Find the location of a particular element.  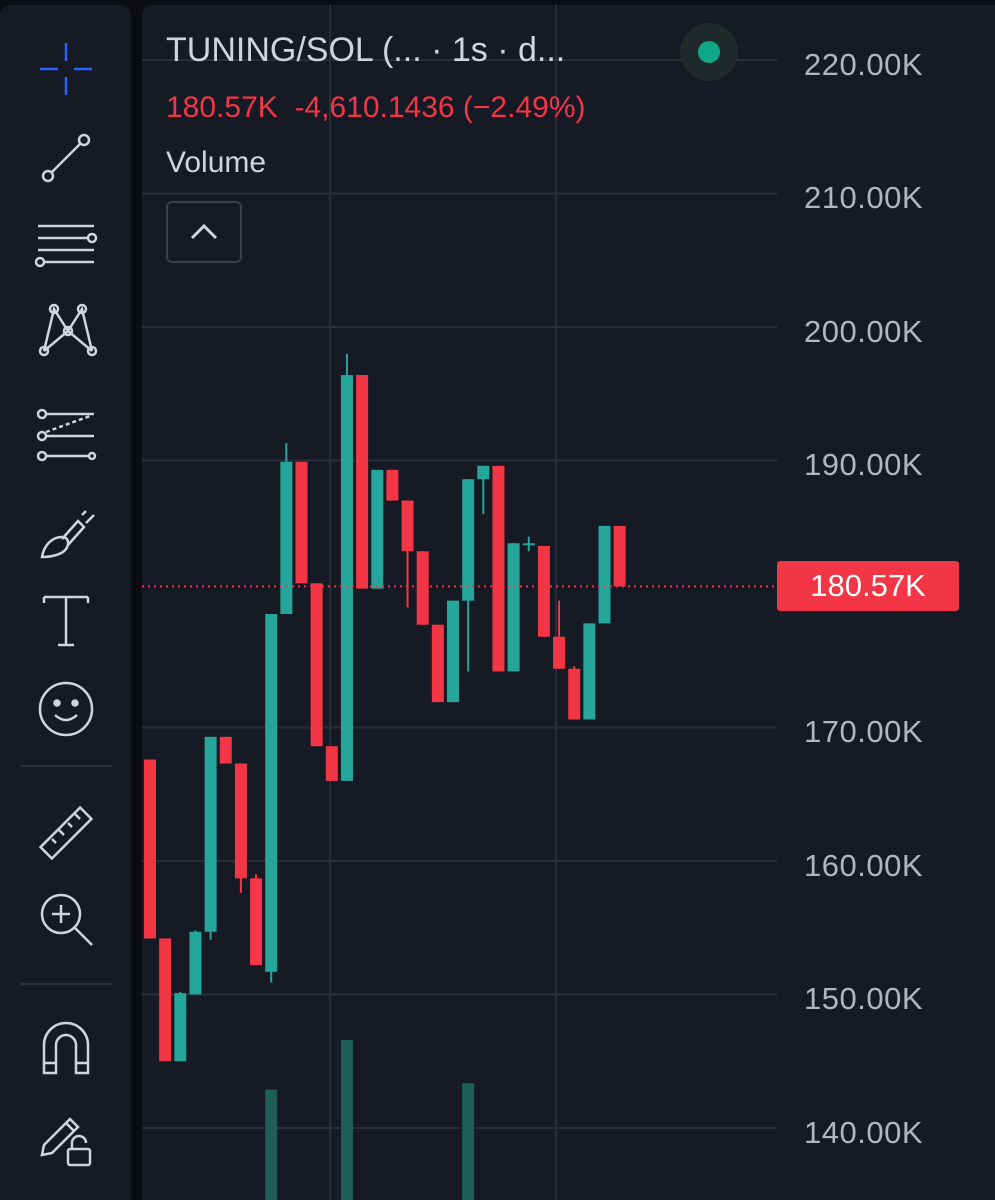

pattern-icon is located at coordinates (66, 329).